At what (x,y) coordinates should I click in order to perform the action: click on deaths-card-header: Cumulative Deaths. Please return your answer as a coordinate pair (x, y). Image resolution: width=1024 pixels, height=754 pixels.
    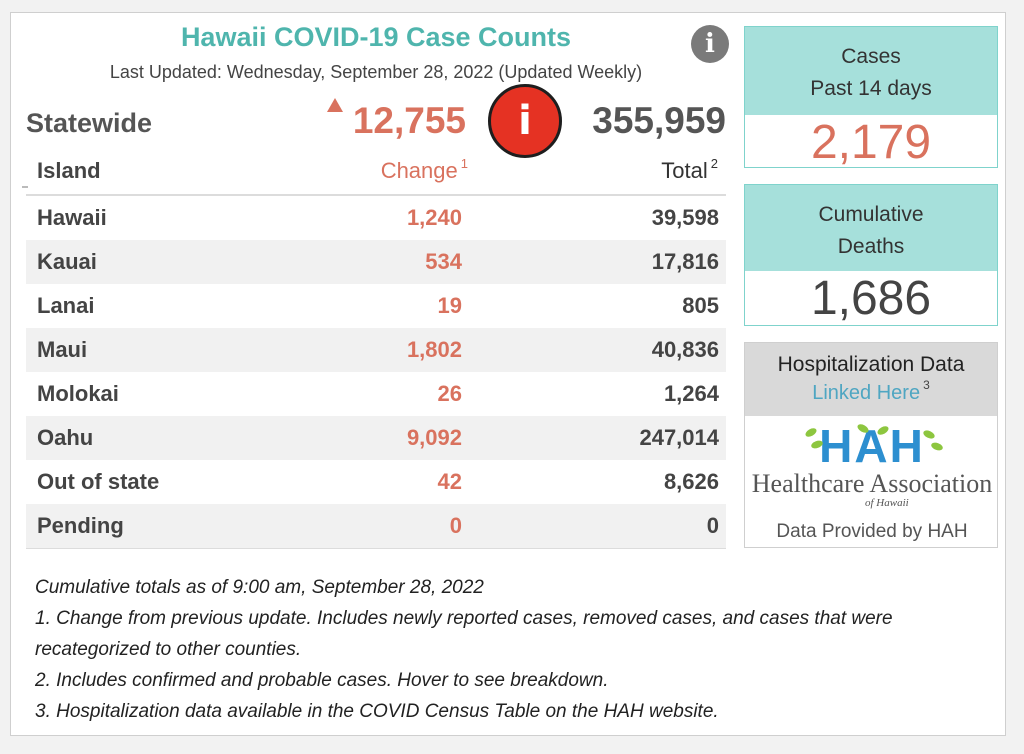
    Looking at the image, I should click on (871, 228).